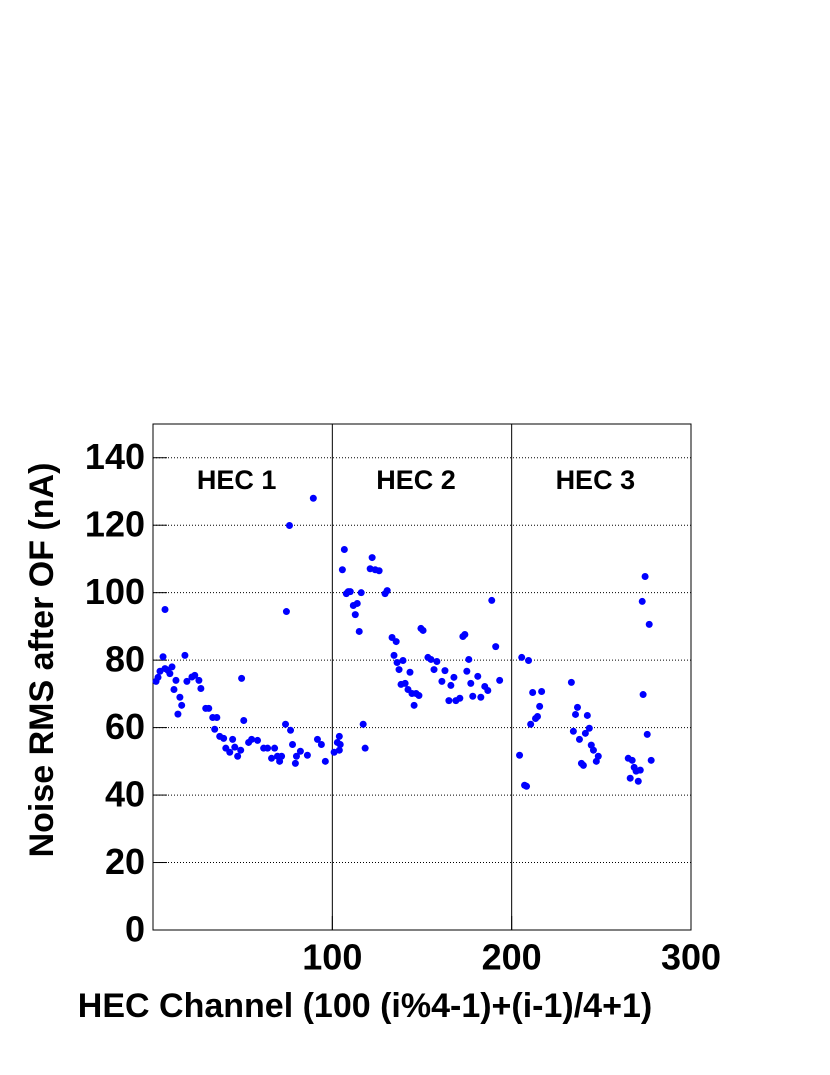 Image resolution: width=830 pixels, height=1075 pixels. What do you see at coordinates (135, 929) in the screenshot?
I see `y-tick-label: 0` at bounding box center [135, 929].